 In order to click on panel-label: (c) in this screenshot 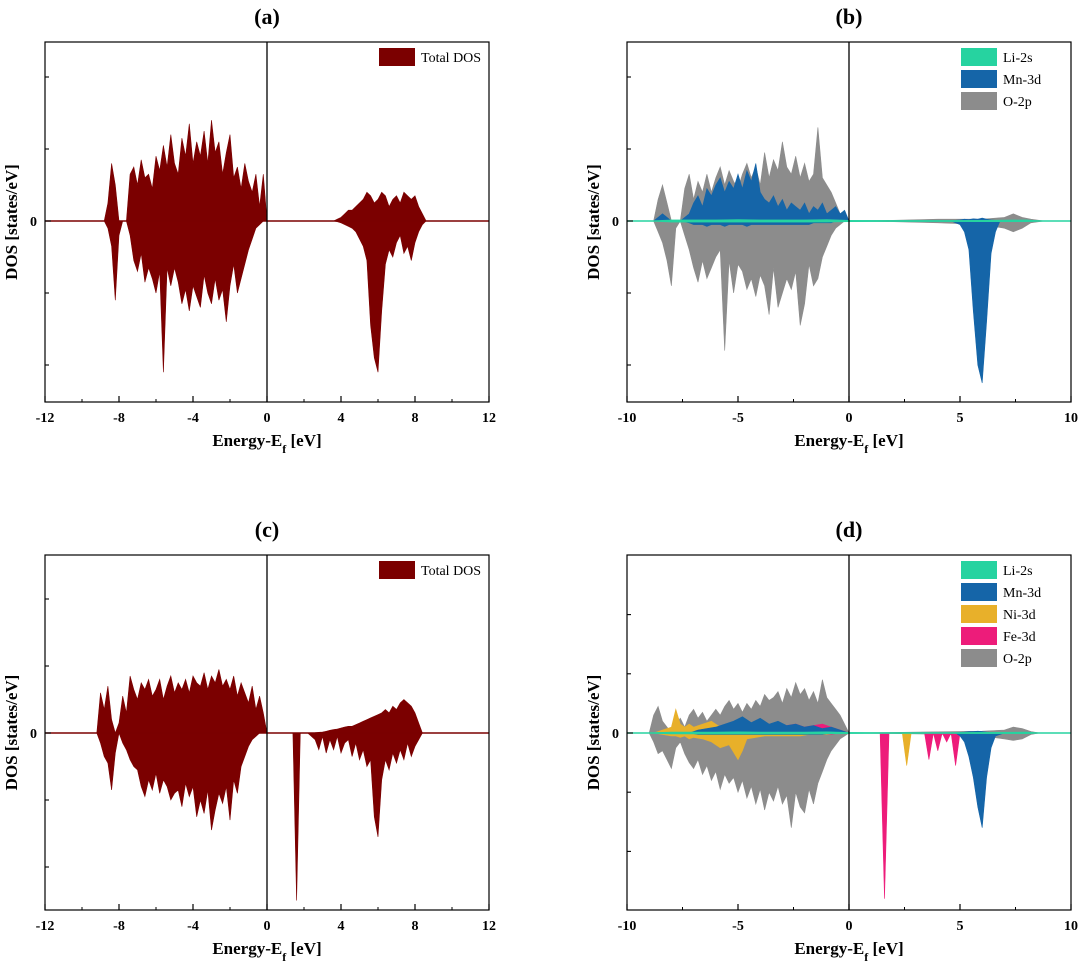, I will do `click(267, 529)`.